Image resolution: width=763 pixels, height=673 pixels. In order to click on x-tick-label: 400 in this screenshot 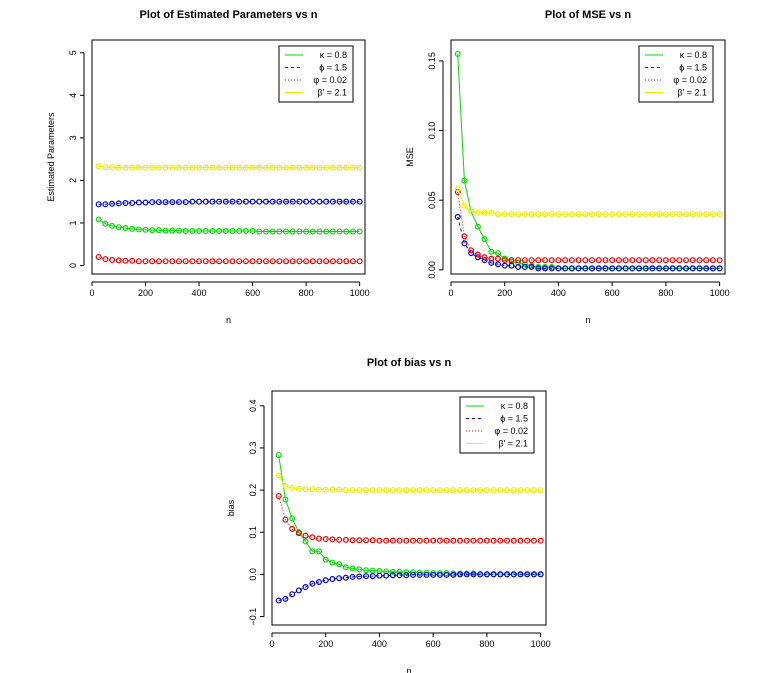, I will do `click(199, 293)`.